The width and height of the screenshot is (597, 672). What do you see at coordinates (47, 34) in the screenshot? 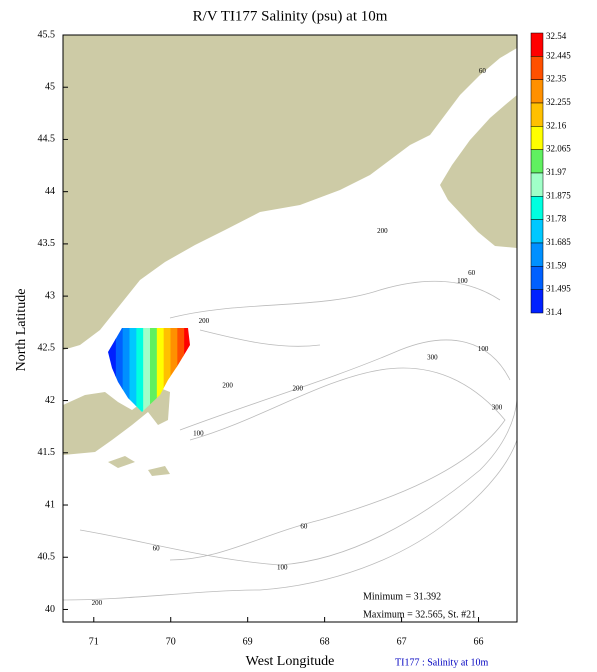
I see `y-tick-label: 45.5` at bounding box center [47, 34].